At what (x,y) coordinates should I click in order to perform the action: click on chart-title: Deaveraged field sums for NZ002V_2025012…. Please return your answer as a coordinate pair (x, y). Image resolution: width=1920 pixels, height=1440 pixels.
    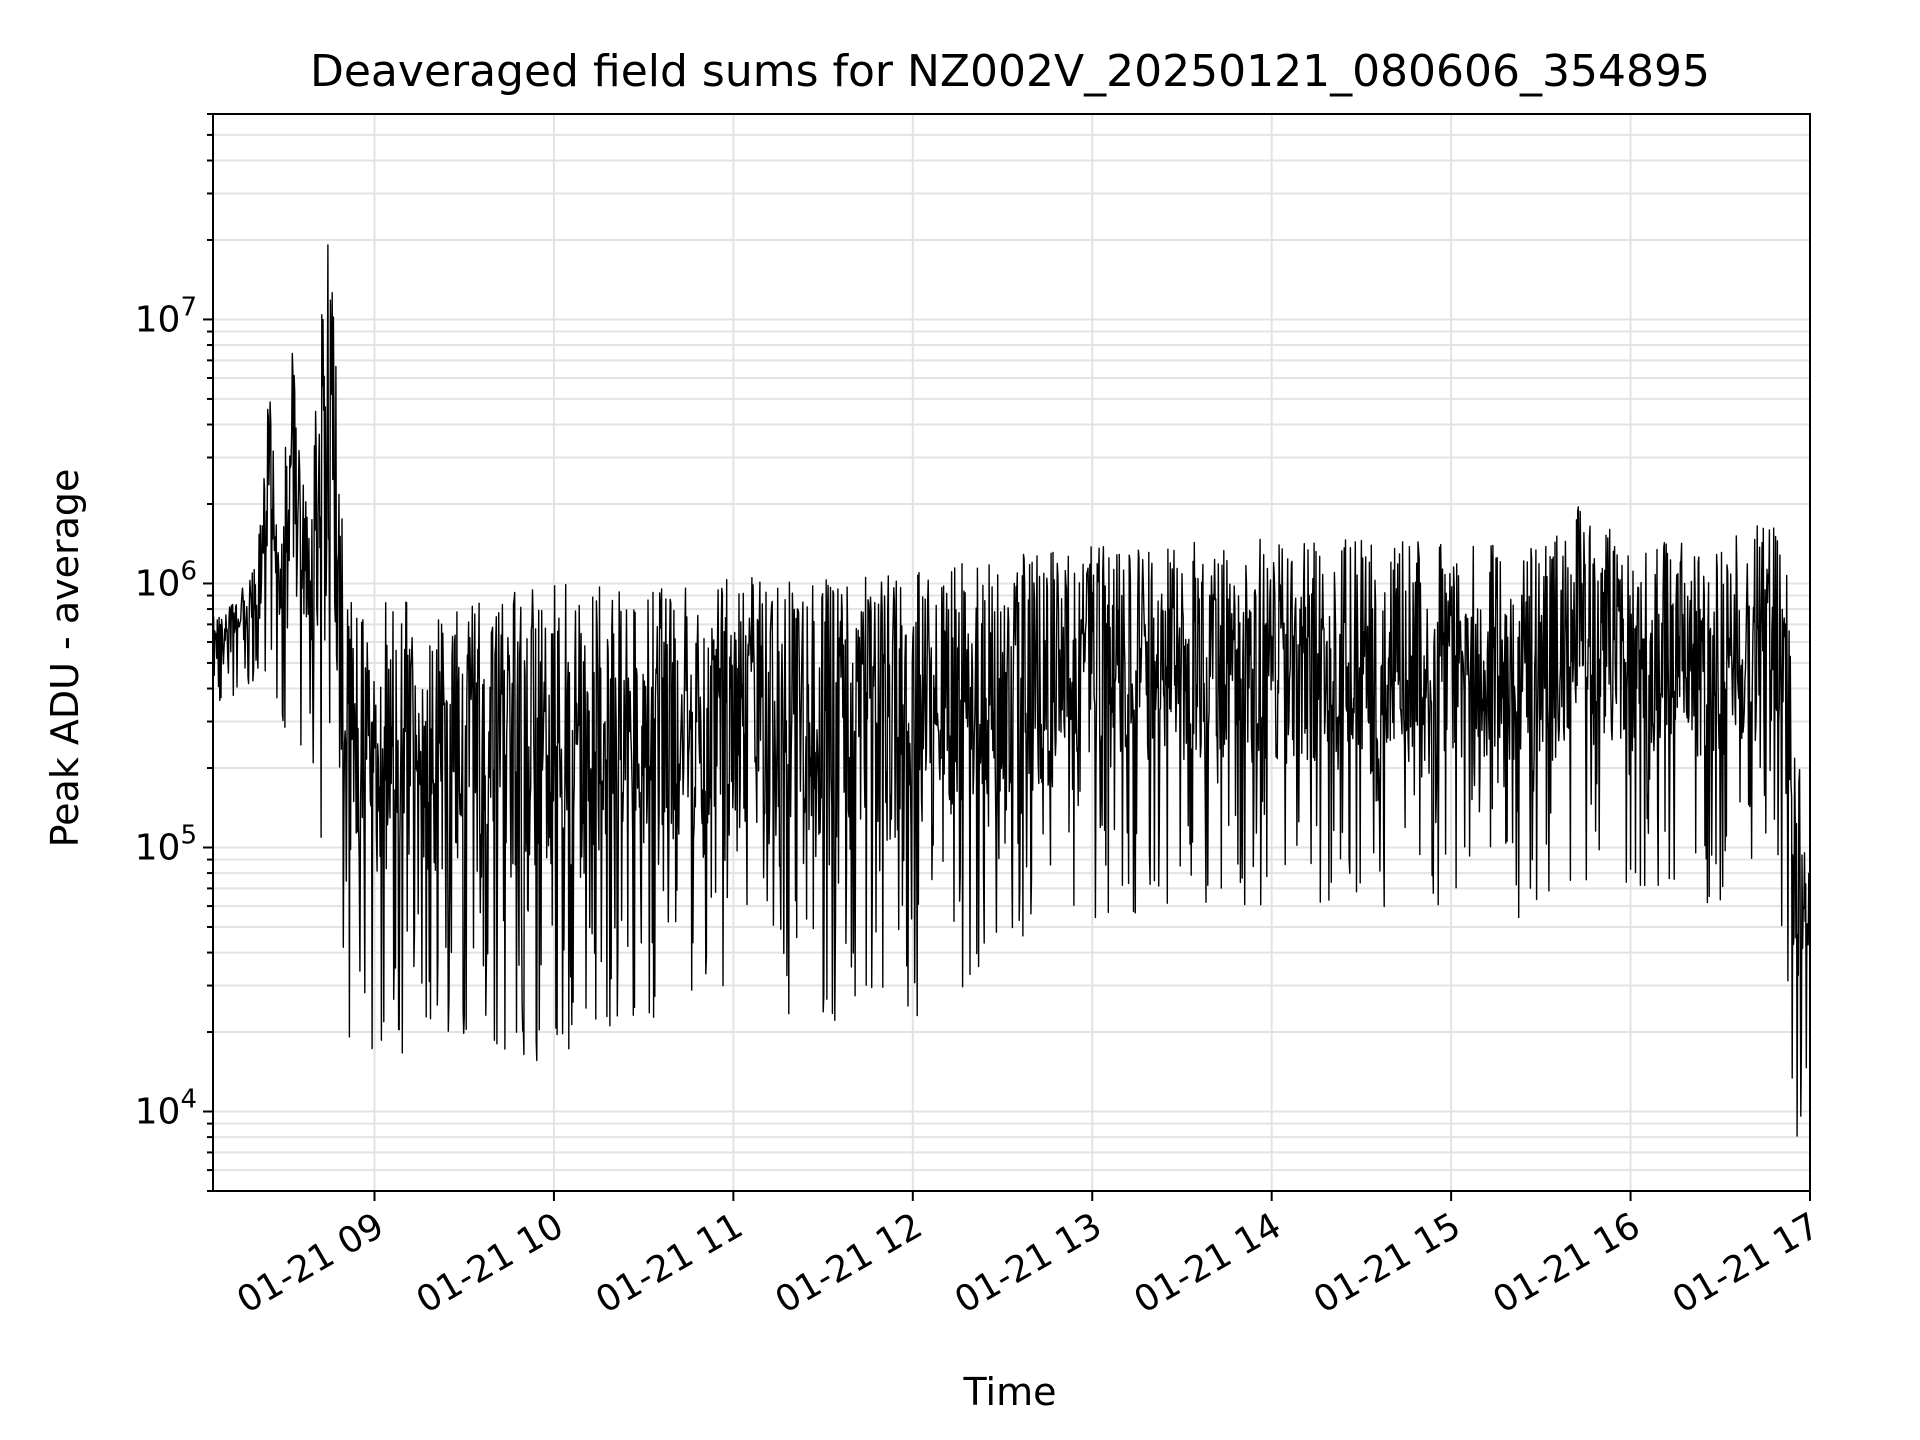
    Looking at the image, I should click on (1010, 71).